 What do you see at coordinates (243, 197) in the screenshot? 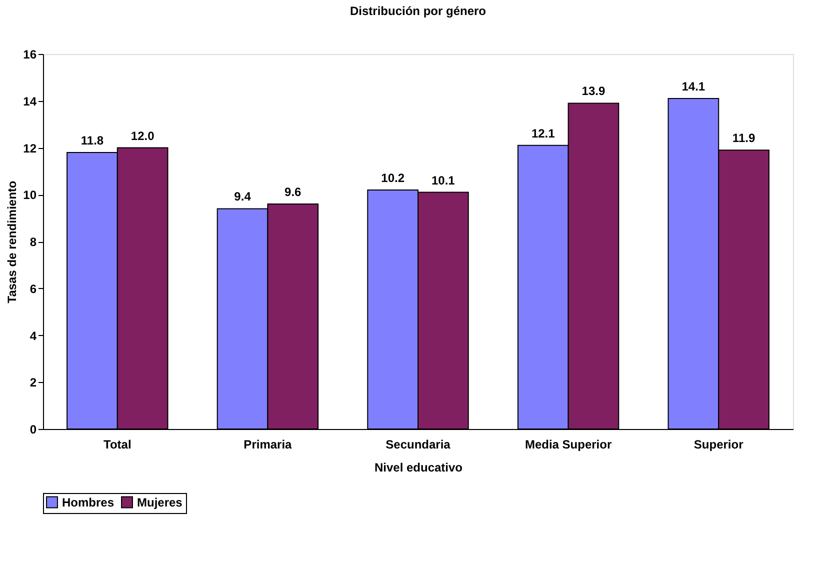
I see `data-label: 9.4` at bounding box center [243, 197].